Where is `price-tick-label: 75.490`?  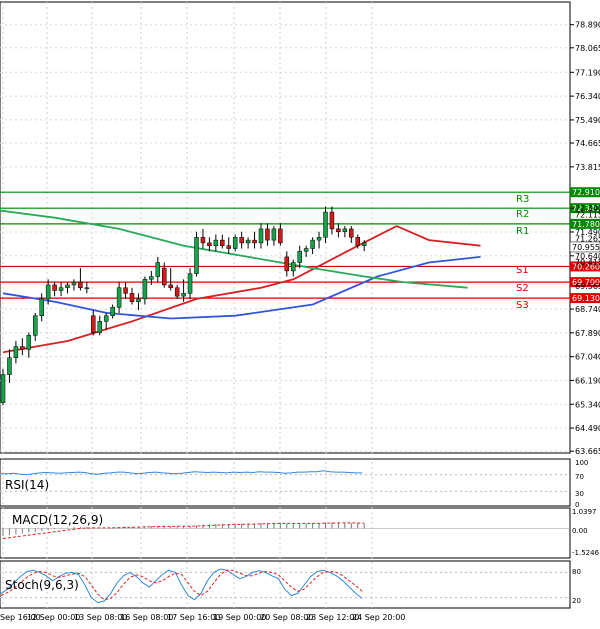 price-tick-label: 75.490 is located at coordinates (587, 120).